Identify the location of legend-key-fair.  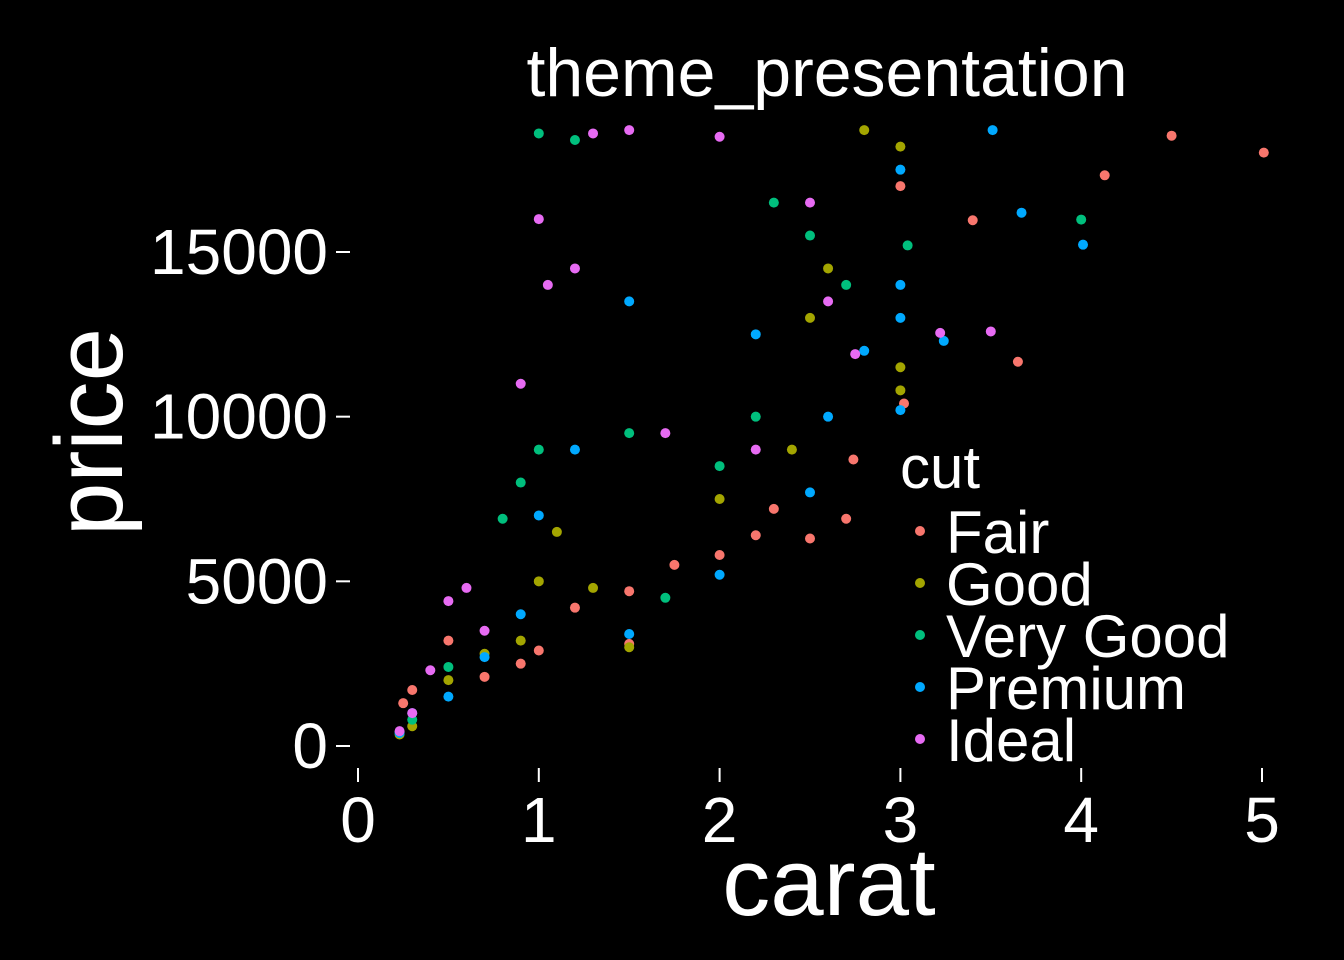
(920, 531).